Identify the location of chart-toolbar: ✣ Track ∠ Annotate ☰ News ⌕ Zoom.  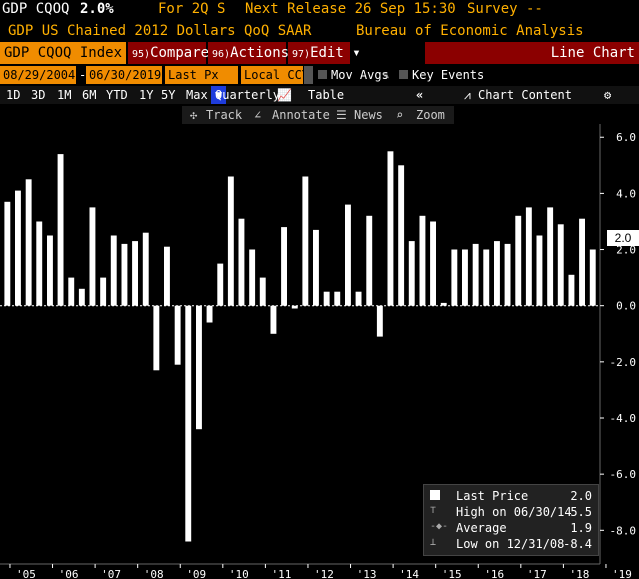
(318, 115).